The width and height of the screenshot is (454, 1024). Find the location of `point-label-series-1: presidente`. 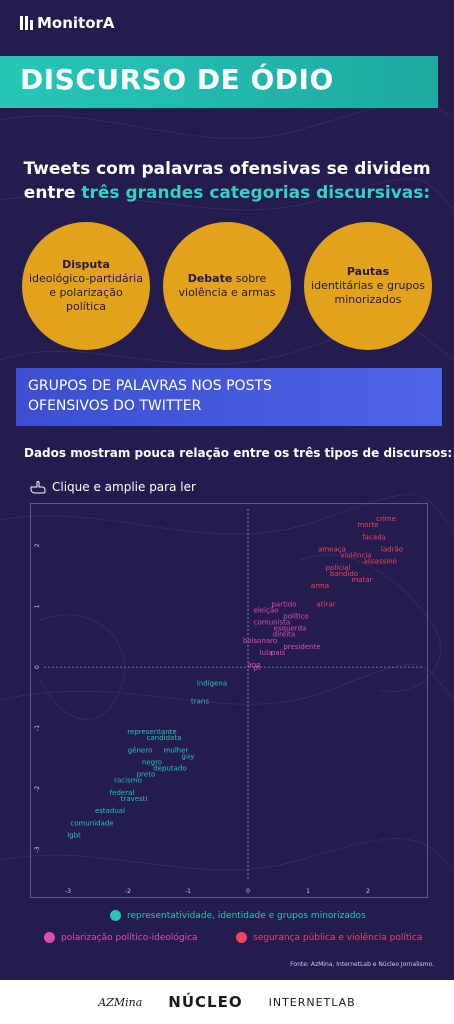

point-label-series-1: presidente is located at coordinates (301, 647).